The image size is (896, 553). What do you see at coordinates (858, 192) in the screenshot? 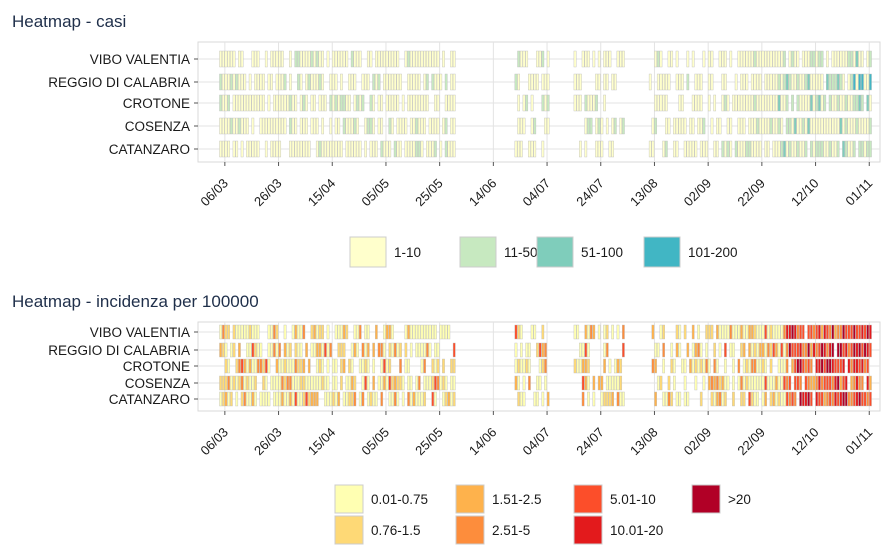
I see `x-tick-label: 01/11` at bounding box center [858, 192].